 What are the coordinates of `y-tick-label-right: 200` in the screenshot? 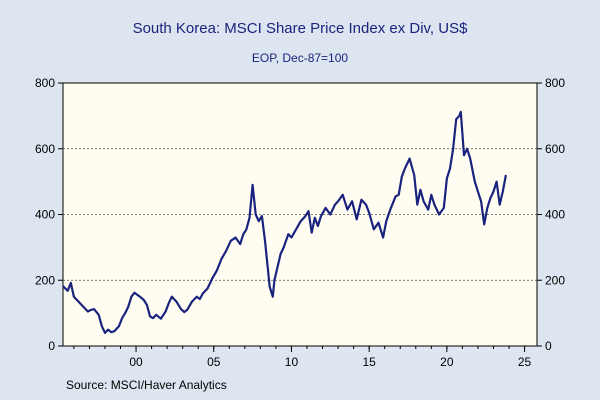 It's located at (555, 280).